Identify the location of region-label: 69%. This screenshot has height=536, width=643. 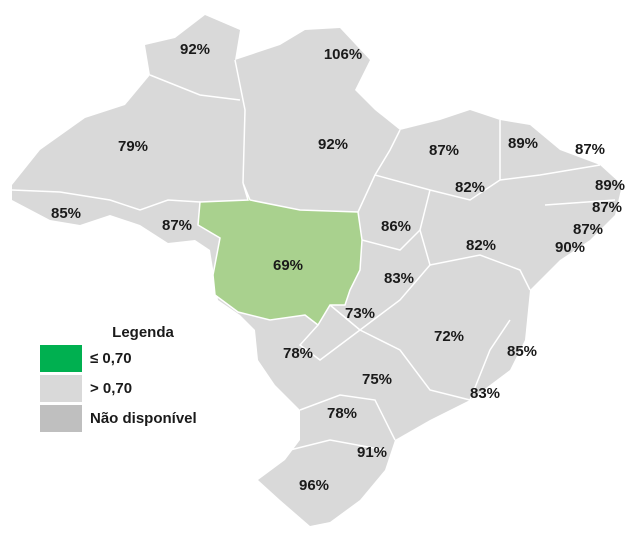
(288, 265).